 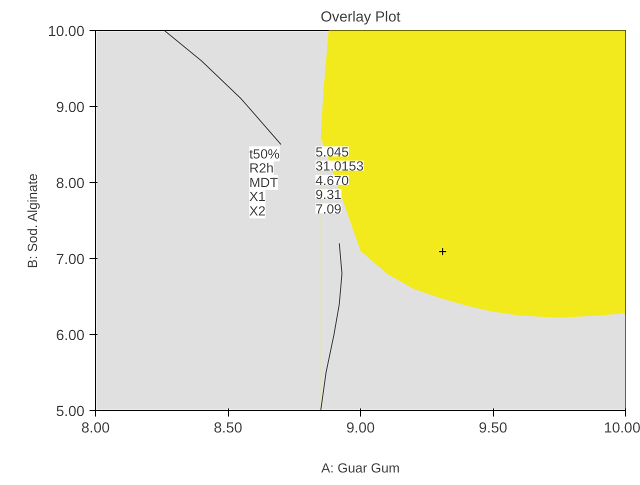 I want to click on x-tick-label: 9.50, so click(x=493, y=428).